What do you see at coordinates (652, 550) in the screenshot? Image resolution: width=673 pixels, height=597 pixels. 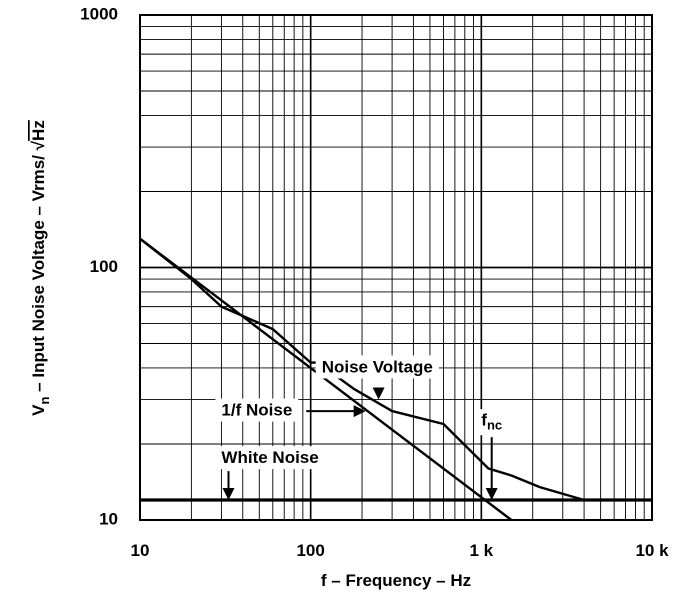 I see `x-tick-label: 10 k` at bounding box center [652, 550].